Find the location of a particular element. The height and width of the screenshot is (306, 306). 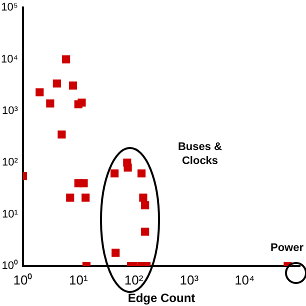

y-tick-label: 10⁵ is located at coordinates (9, 8).